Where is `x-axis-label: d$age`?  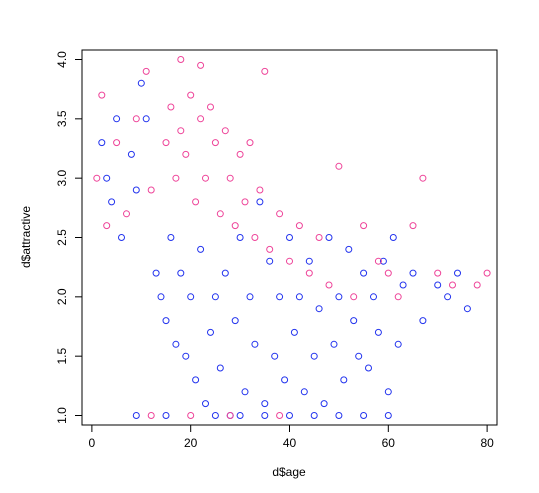
x-axis-label: d$age is located at coordinates (289, 472).